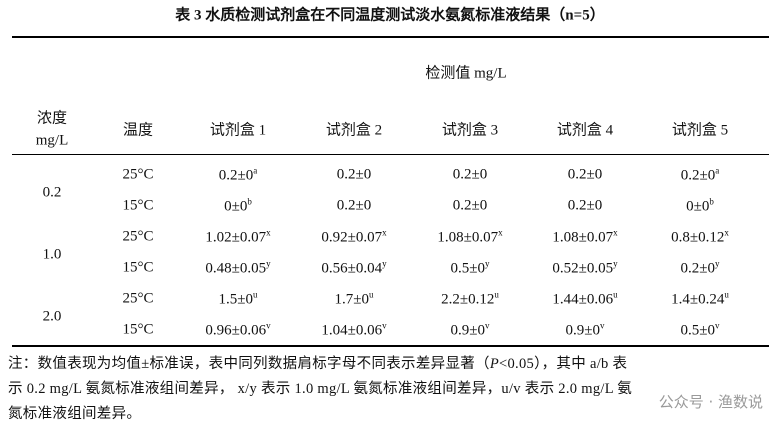 The width and height of the screenshot is (781, 431). I want to click on value-cell: 0.96±0.06v, so click(237, 330).